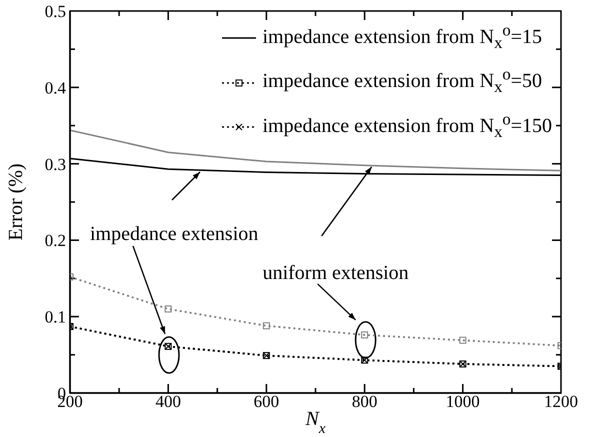 Image resolution: width=592 pixels, height=437 pixels. I want to click on y-tick-label: 0.2, so click(55, 240).